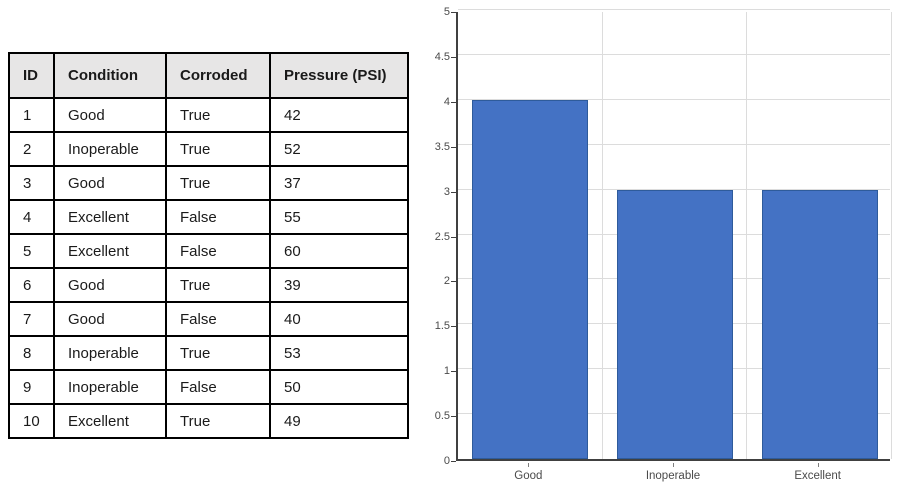  I want to click on y-axis-tick-label: 0, so click(446, 461).